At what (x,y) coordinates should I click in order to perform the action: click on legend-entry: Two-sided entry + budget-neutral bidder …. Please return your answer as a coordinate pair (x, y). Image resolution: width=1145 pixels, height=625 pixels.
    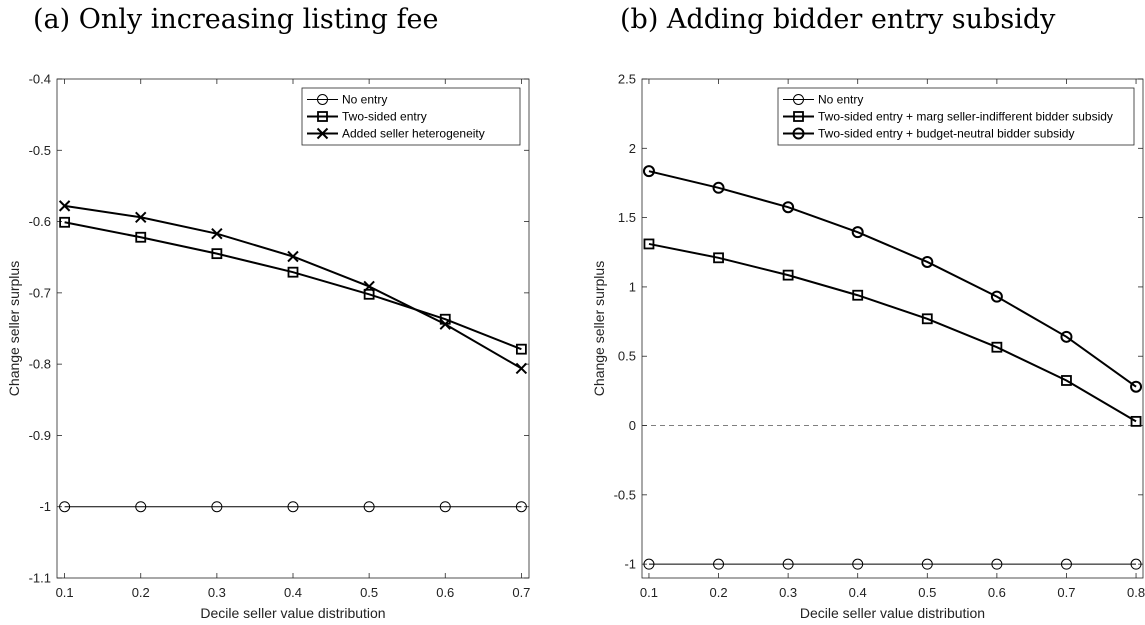
    Looking at the image, I should click on (928, 134).